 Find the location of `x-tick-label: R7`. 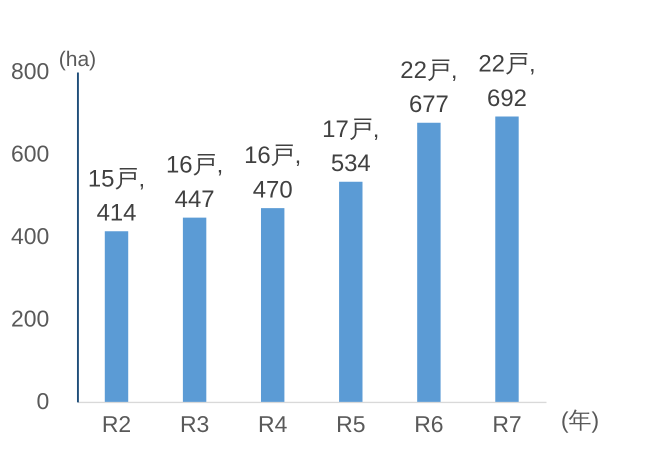

x-tick-label: R7 is located at coordinates (507, 424).